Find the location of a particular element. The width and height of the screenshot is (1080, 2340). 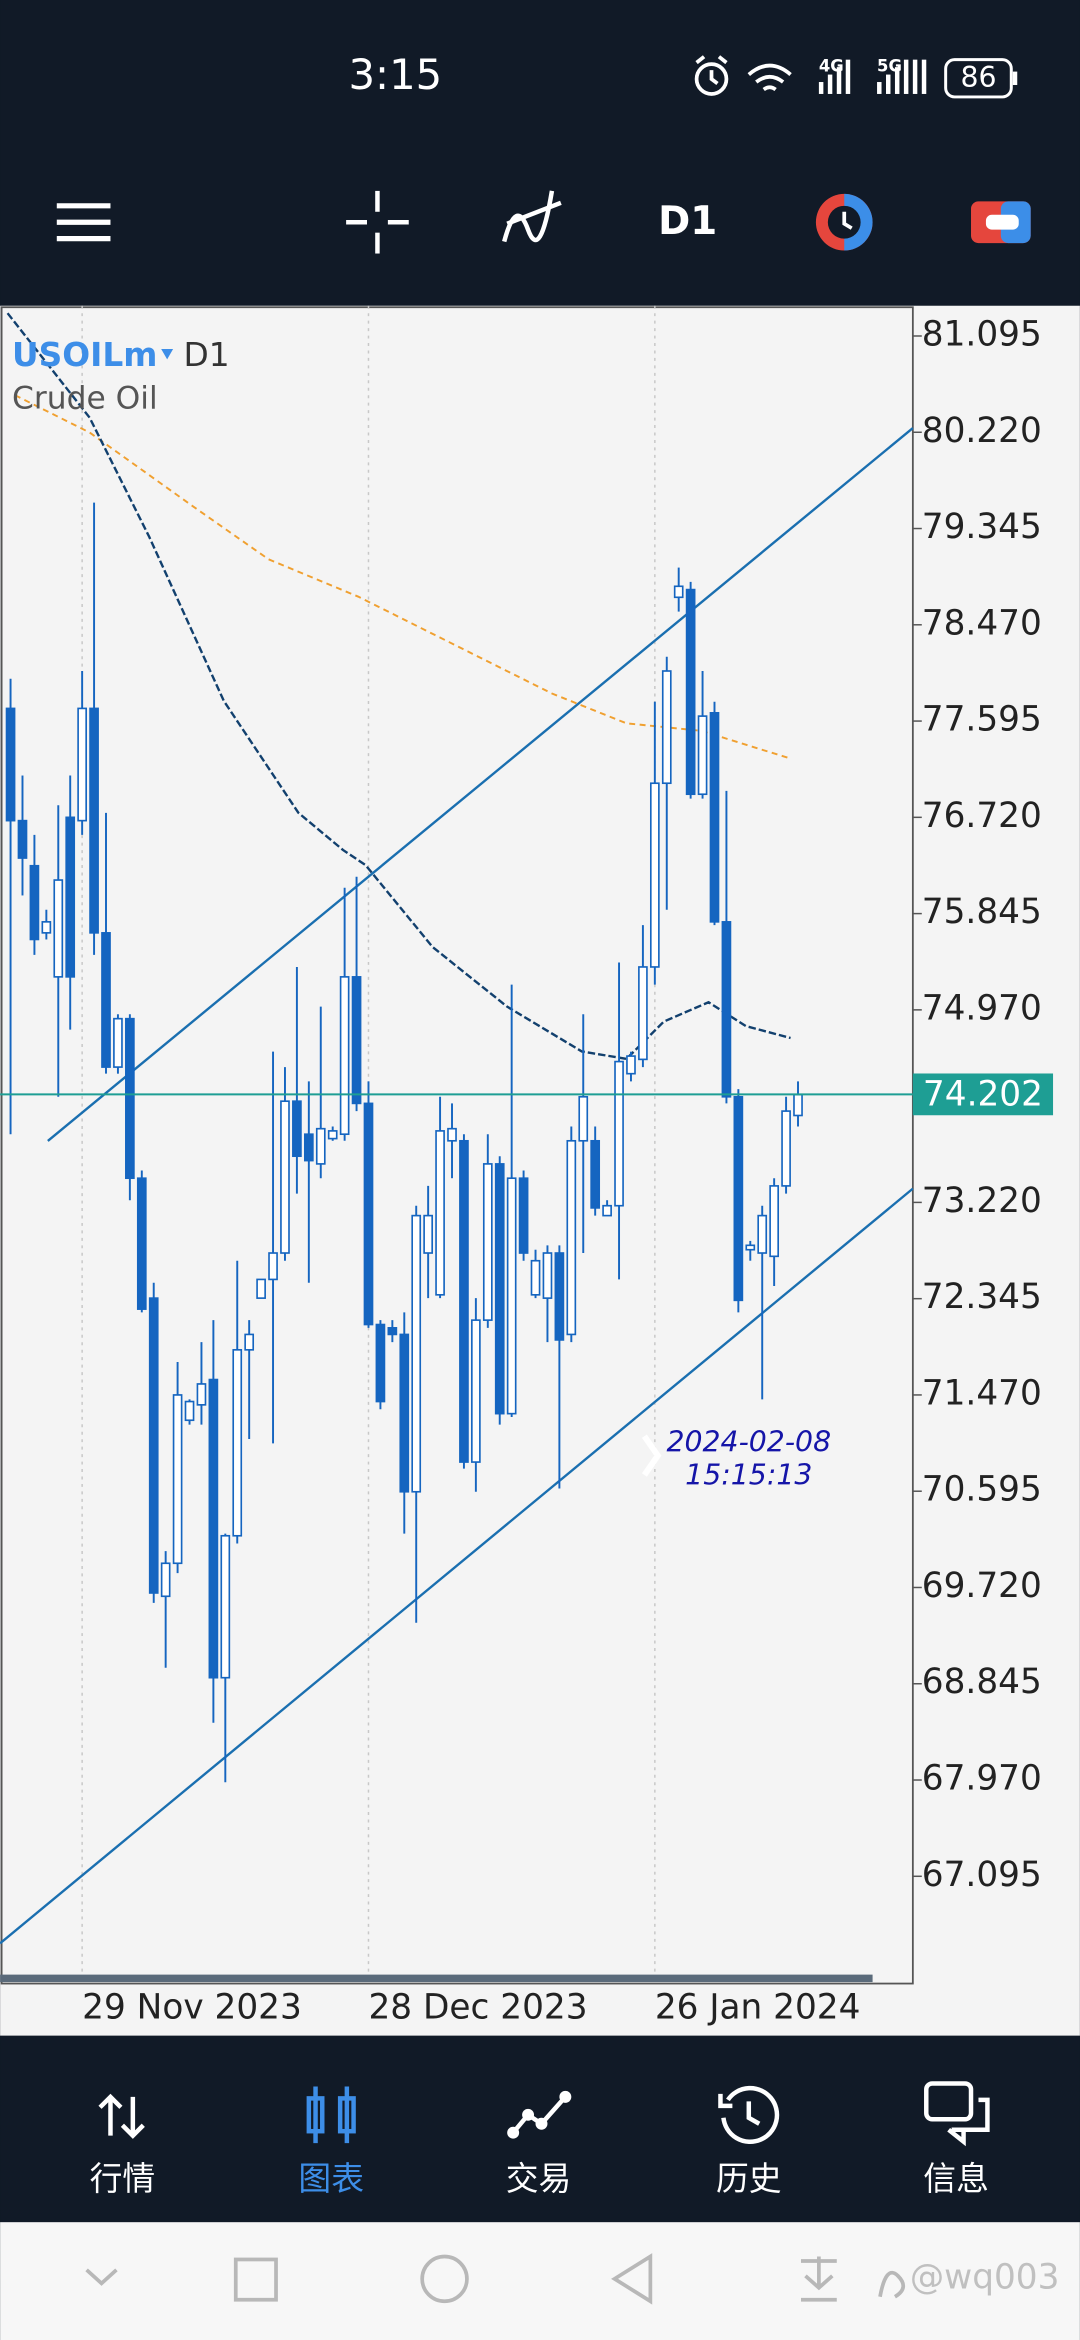

x-tick-label: 28 Dec 2023 is located at coordinates (477, 2007).